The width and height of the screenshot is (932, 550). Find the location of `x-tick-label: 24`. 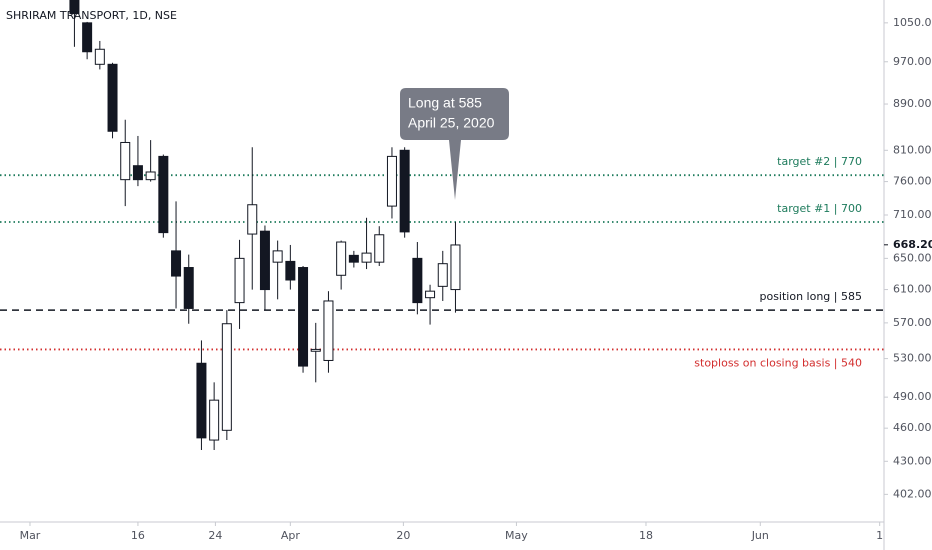

x-tick-label: 24 is located at coordinates (215, 535).